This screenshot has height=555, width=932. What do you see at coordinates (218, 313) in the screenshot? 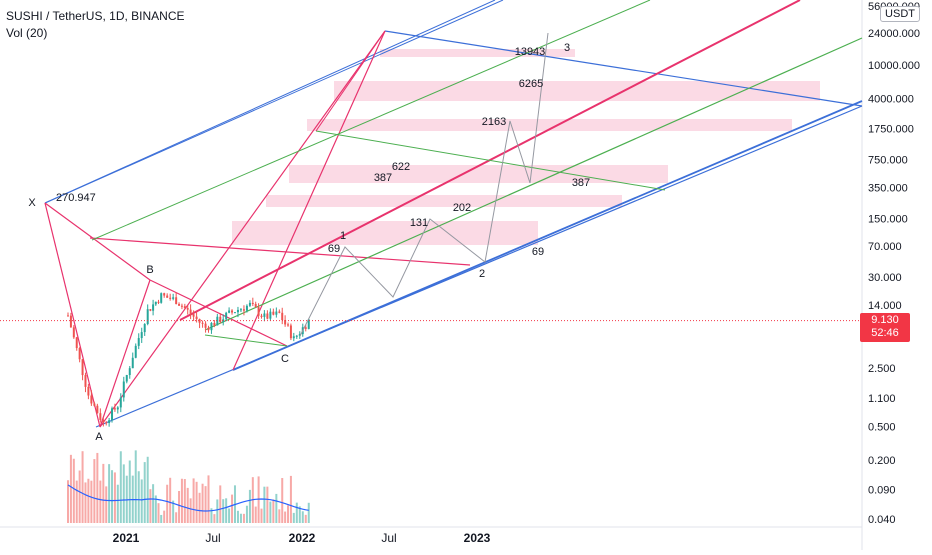
I see `wave-bc-line` at bounding box center [218, 313].